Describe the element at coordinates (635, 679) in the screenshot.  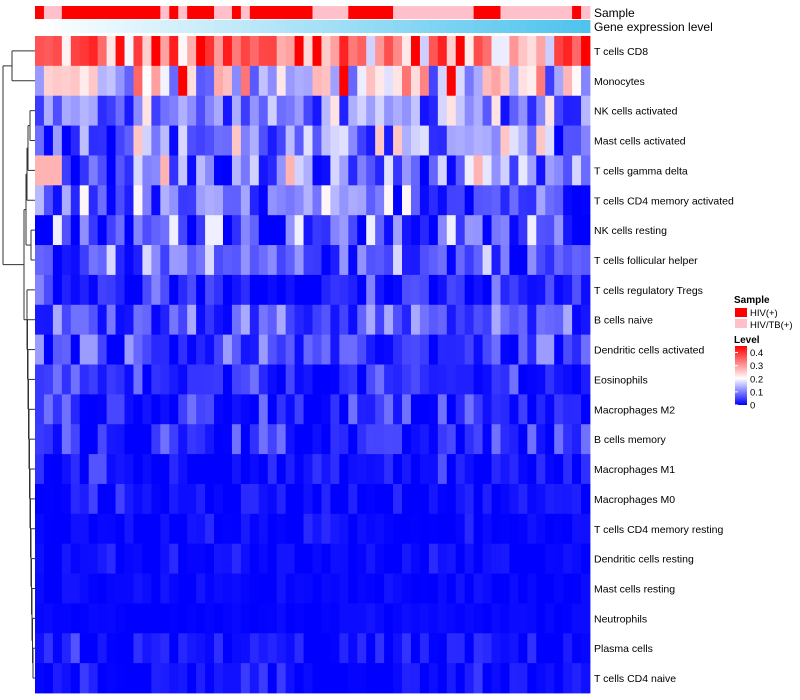
I see `row-label: T cells CD4 naive` at that location.